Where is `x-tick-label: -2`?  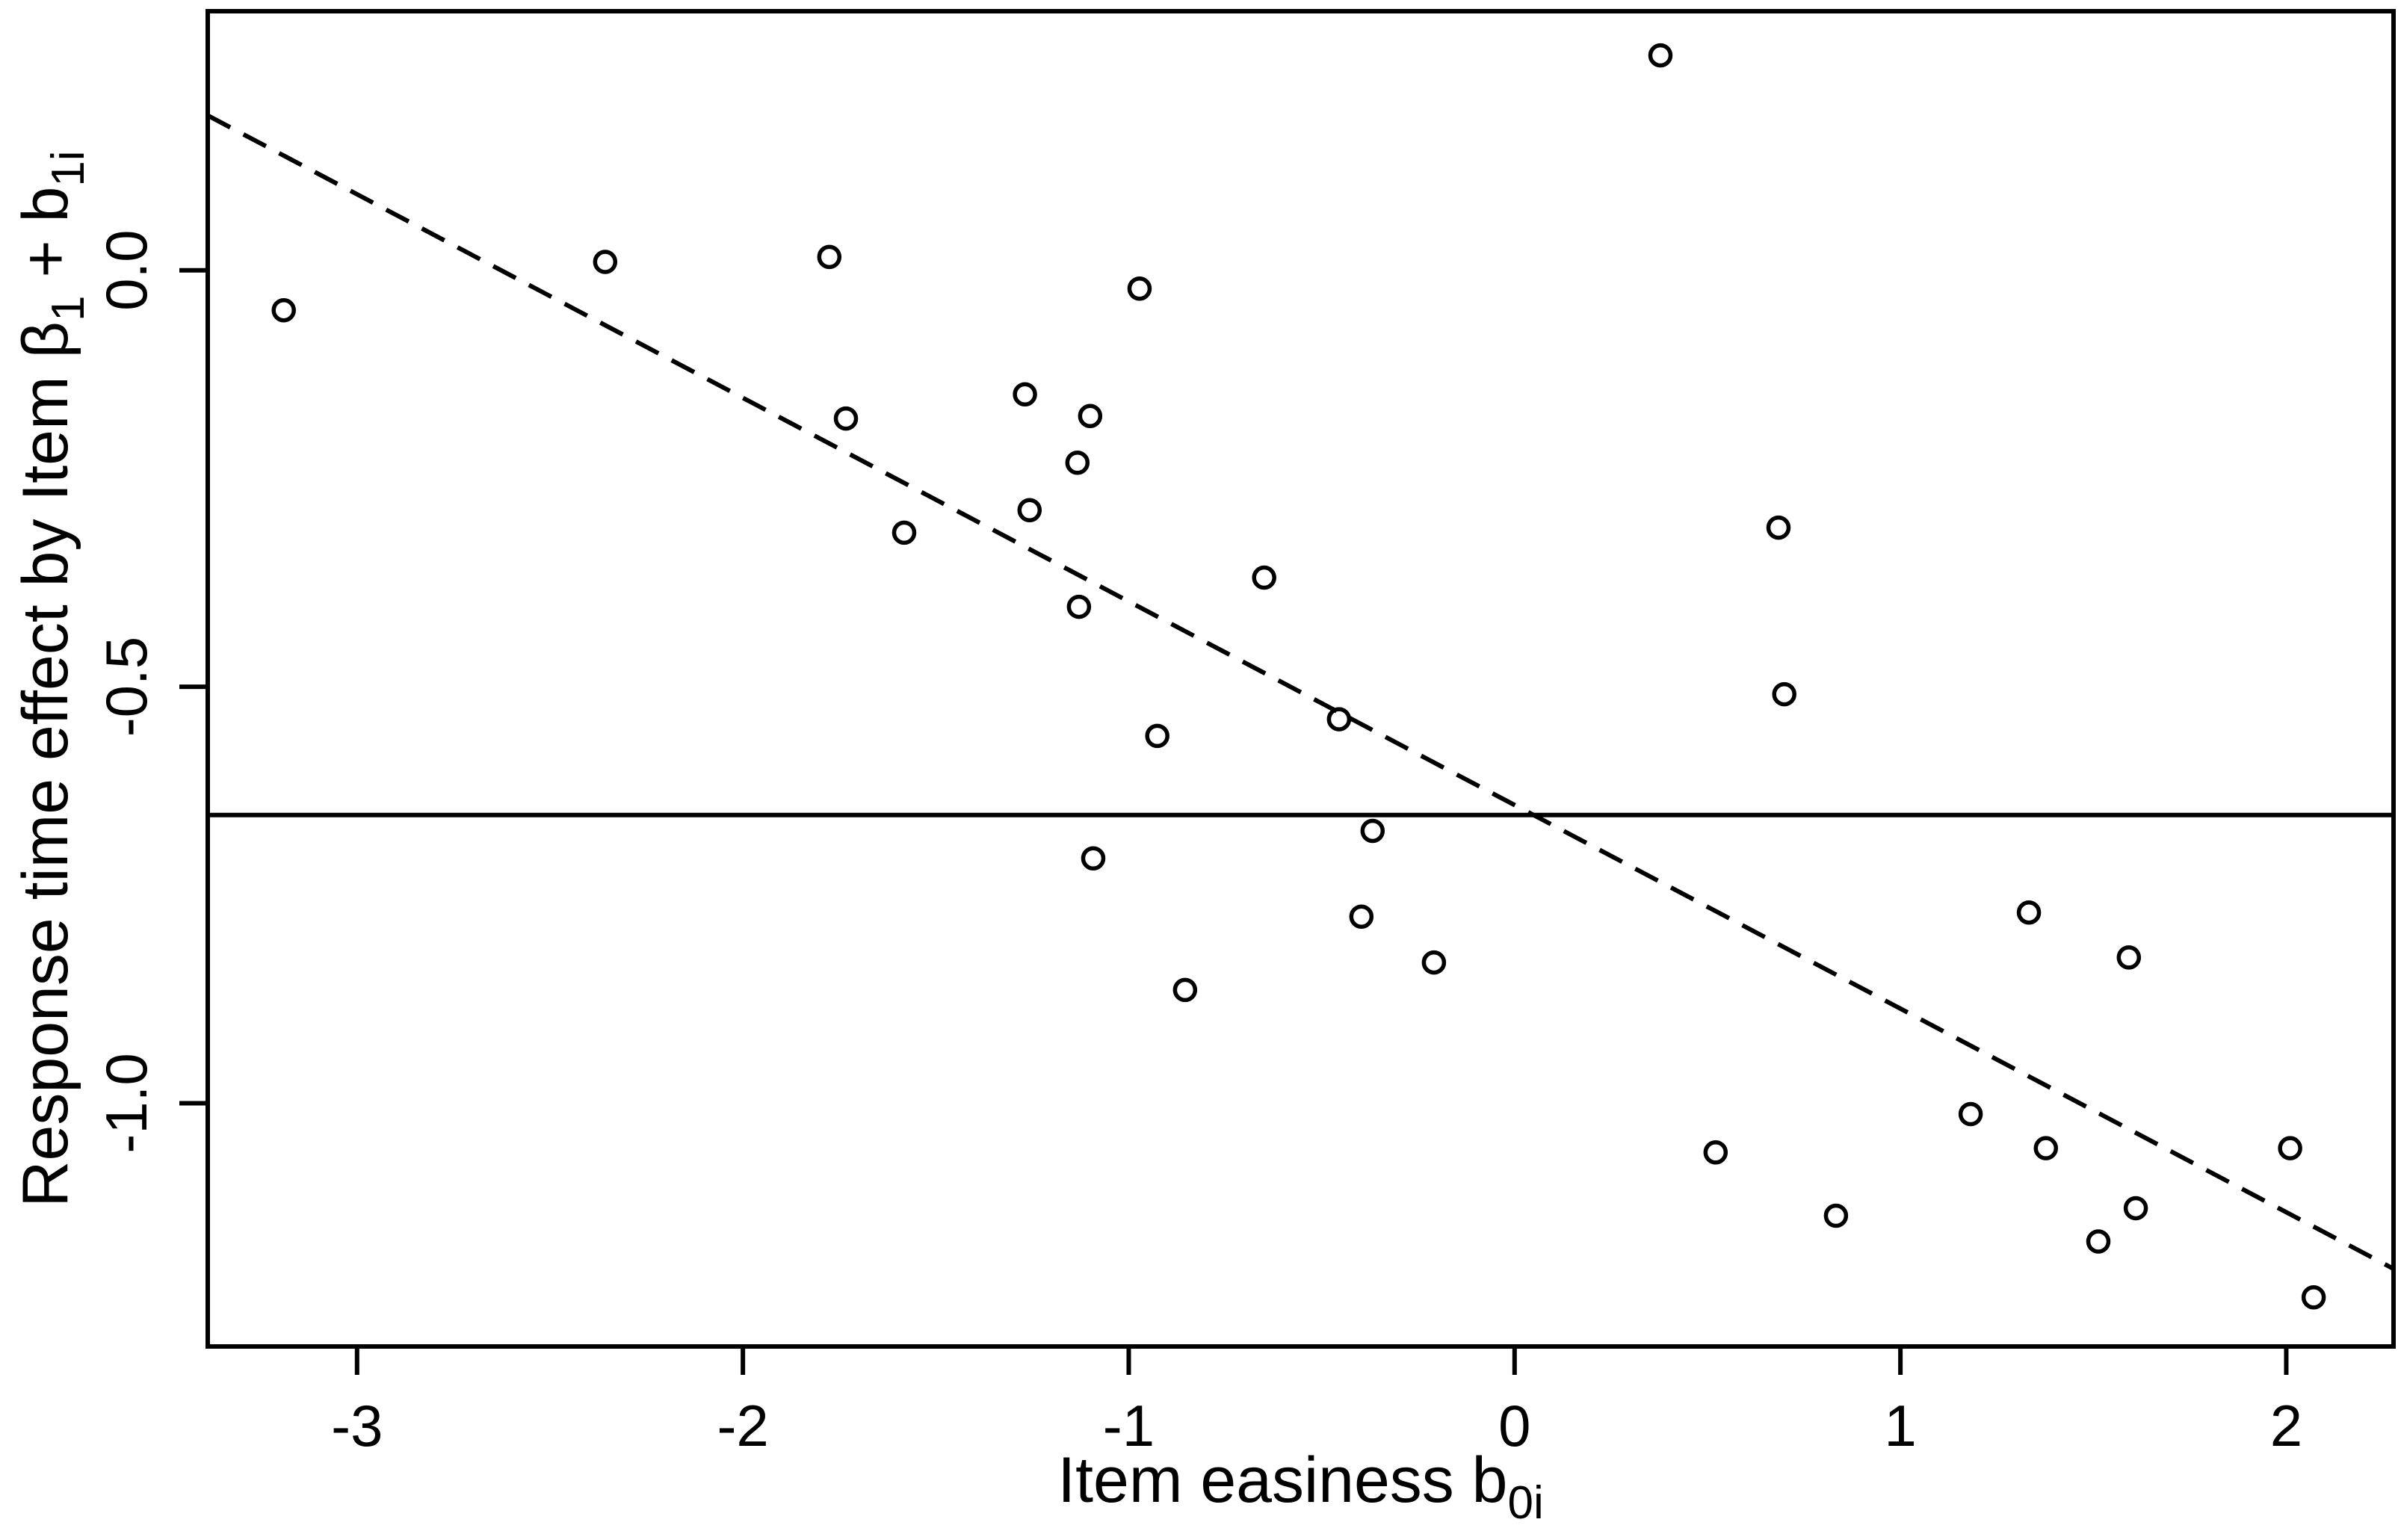
x-tick-label: -2 is located at coordinates (743, 1426).